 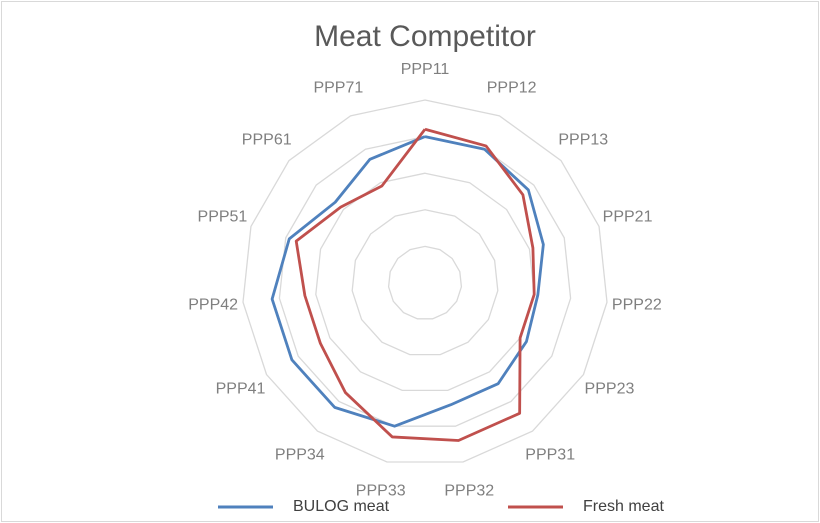 What do you see at coordinates (213, 304) in the screenshot?
I see `category-label: PPP42` at bounding box center [213, 304].